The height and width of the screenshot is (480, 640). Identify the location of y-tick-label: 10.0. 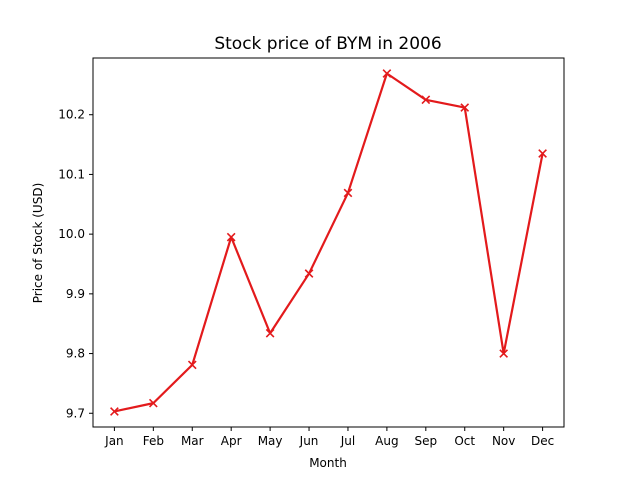
(71, 234).